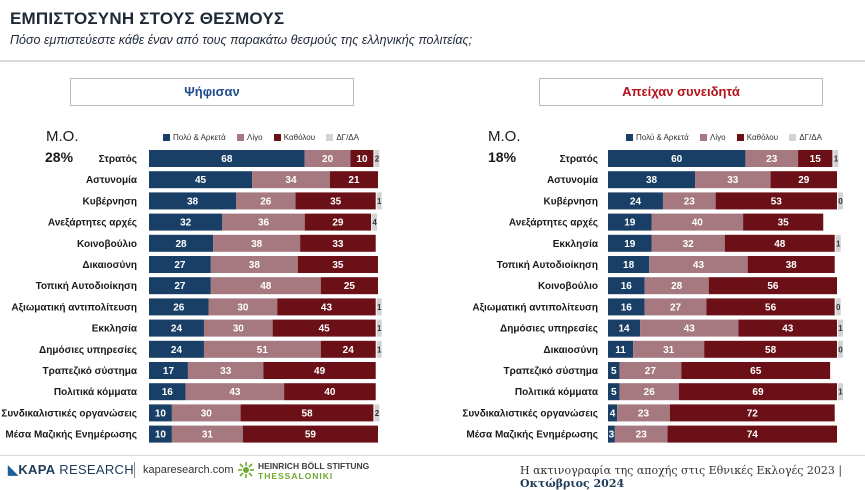 The height and width of the screenshot is (490, 865). Describe the element at coordinates (107, 244) in the screenshot. I see `category-label: Κοινοβούλιο` at that location.